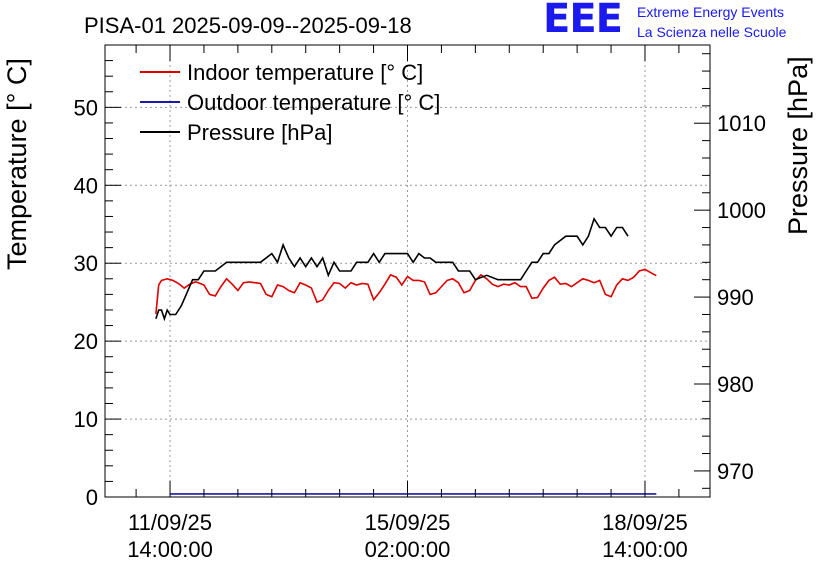  Describe the element at coordinates (86, 107) in the screenshot. I see `y-tick-label: 50` at that location.